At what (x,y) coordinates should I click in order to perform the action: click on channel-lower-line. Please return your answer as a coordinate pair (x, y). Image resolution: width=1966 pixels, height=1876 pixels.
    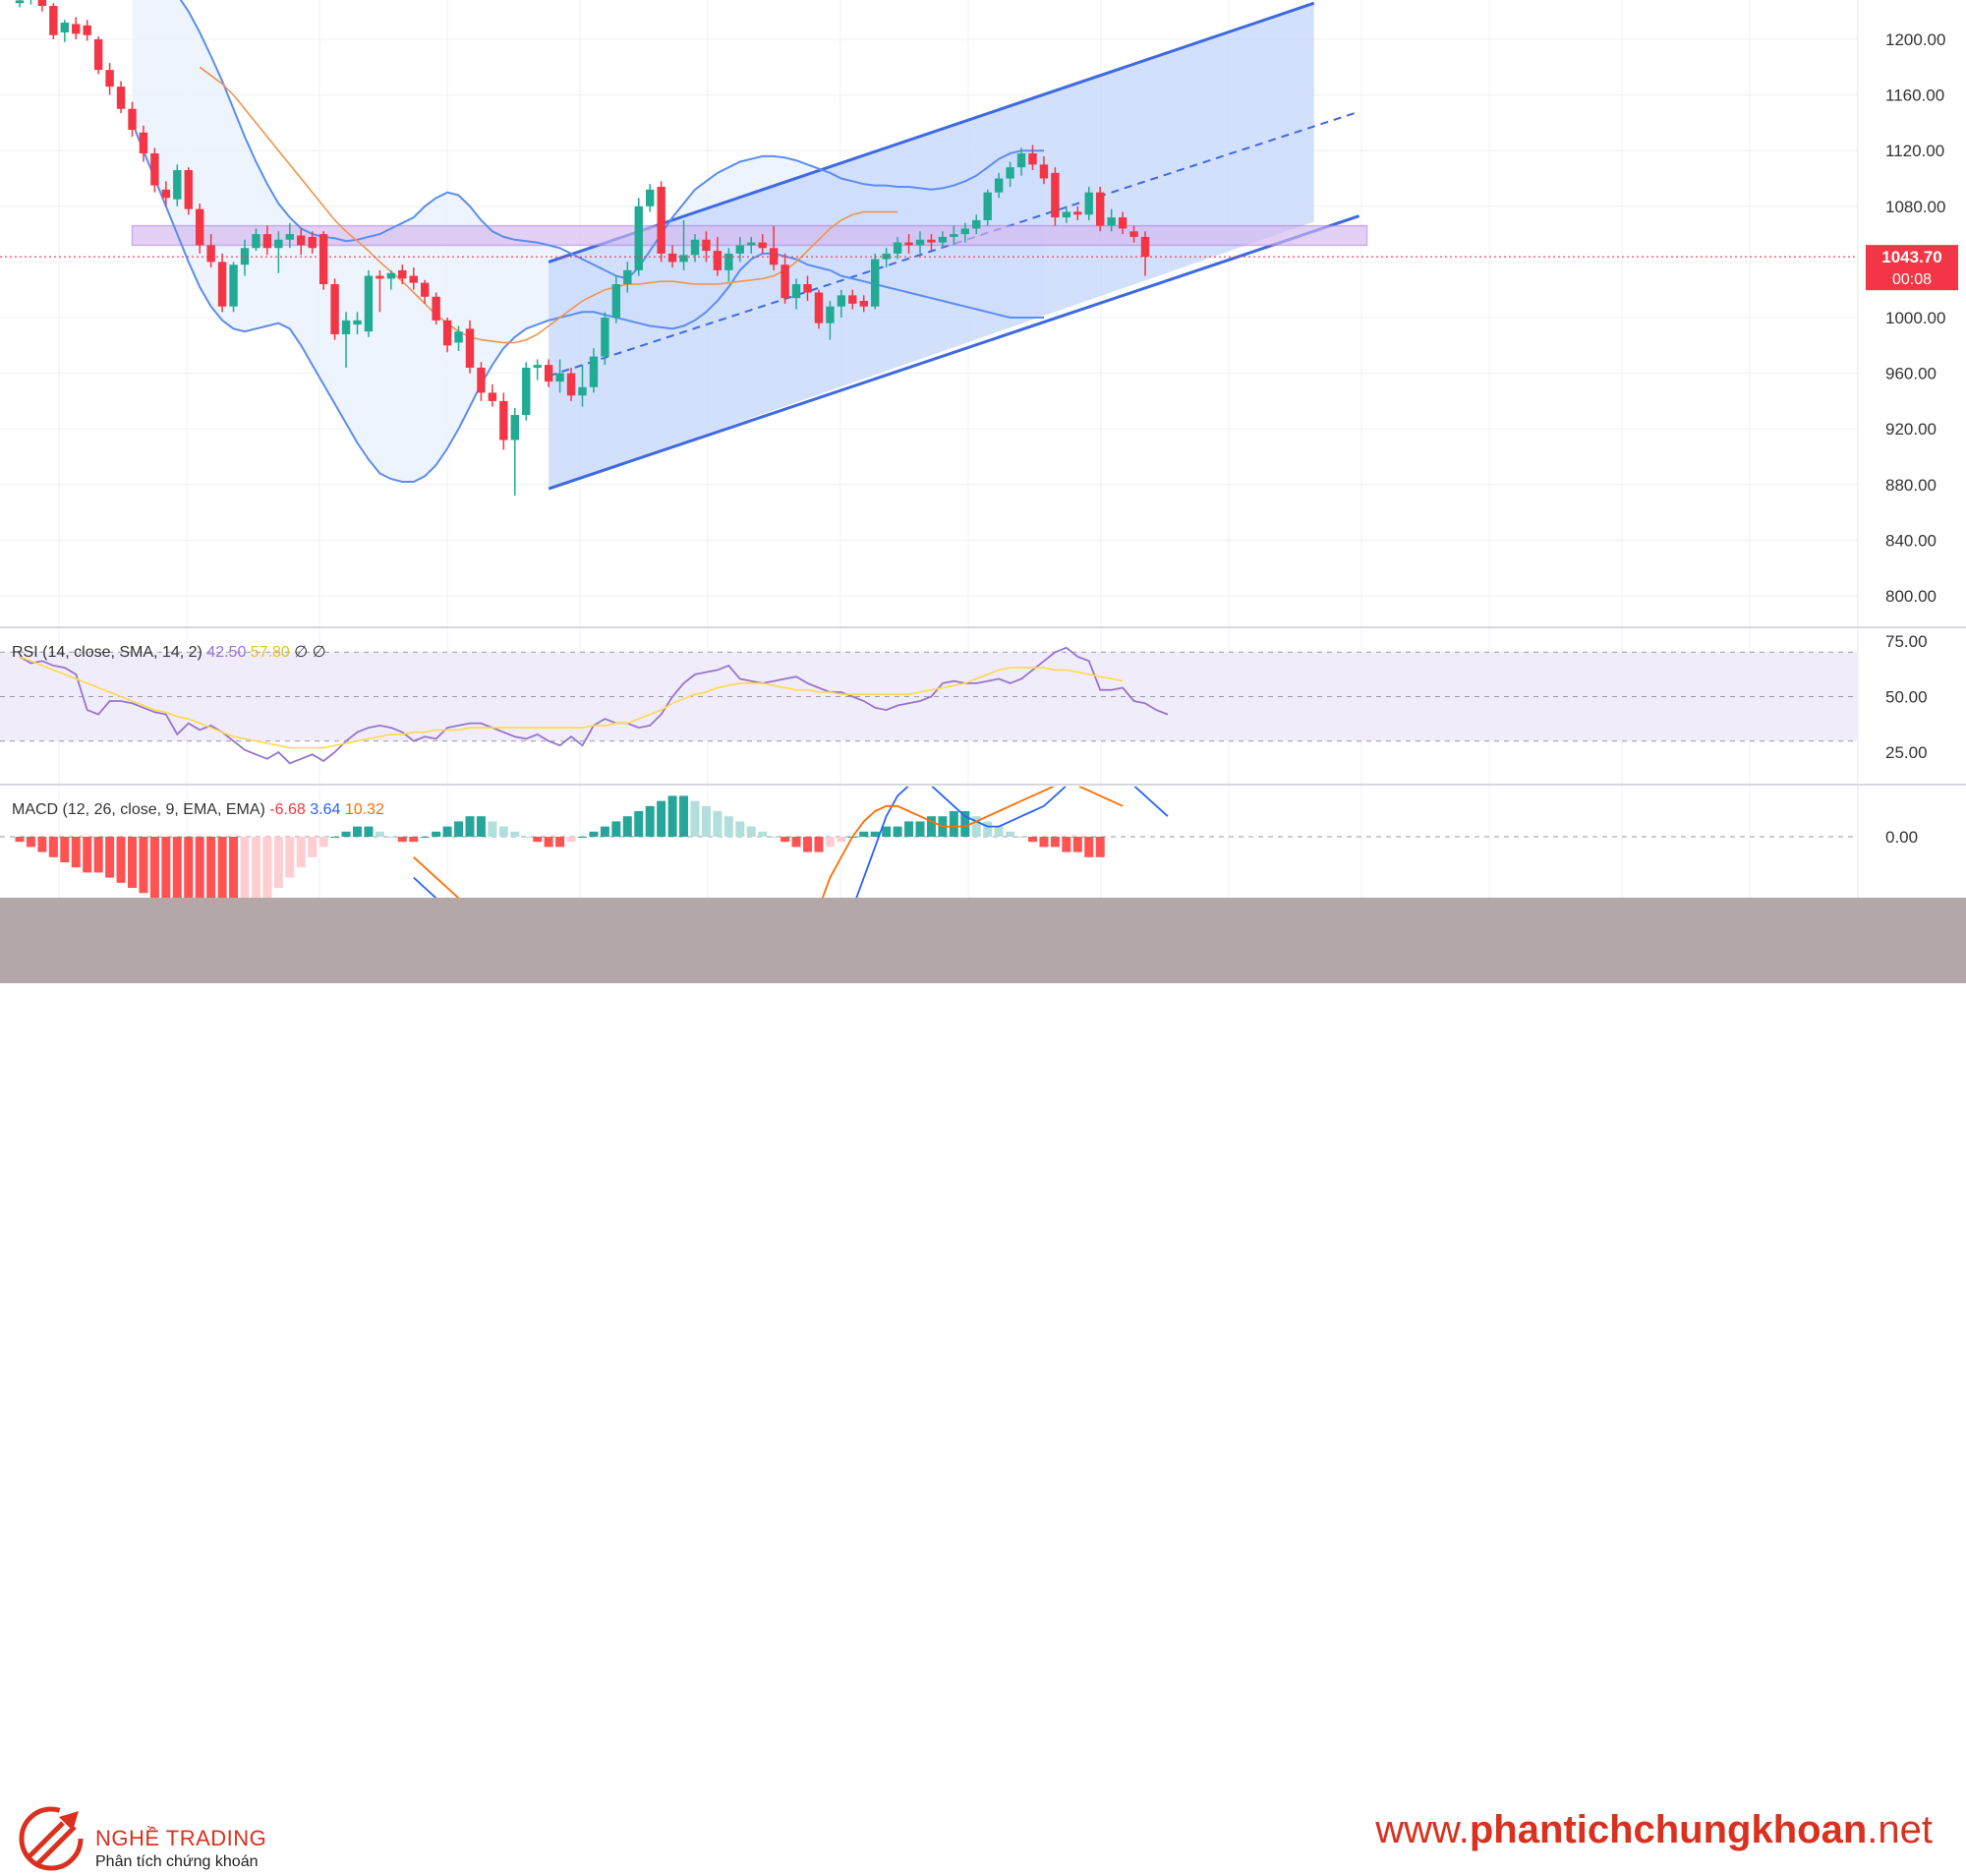
    Looking at the image, I should click on (954, 352).